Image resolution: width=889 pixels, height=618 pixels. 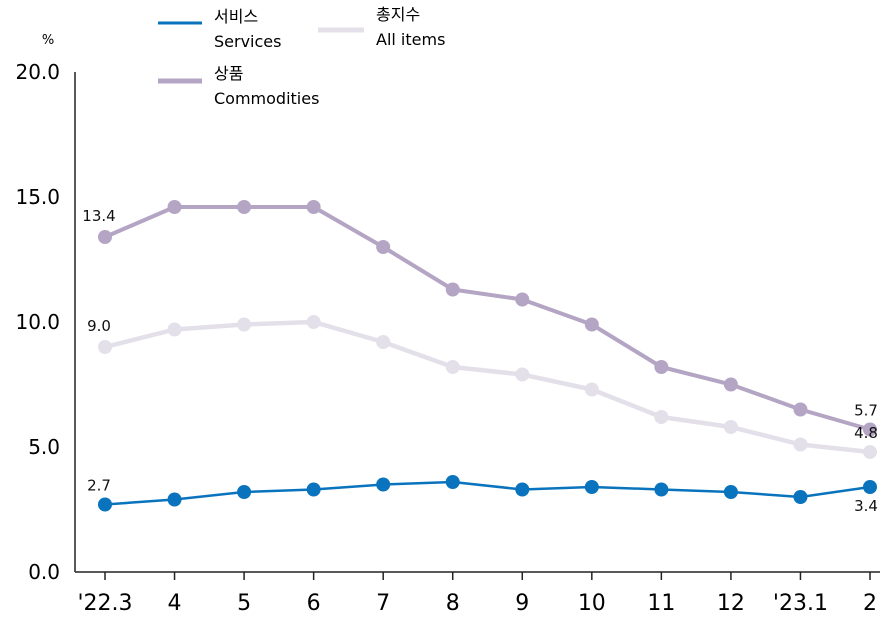 I want to click on x-axis: '22.3 4 5 6 7 8 9 10 11 12 '23.1 2, so click(x=477, y=593).